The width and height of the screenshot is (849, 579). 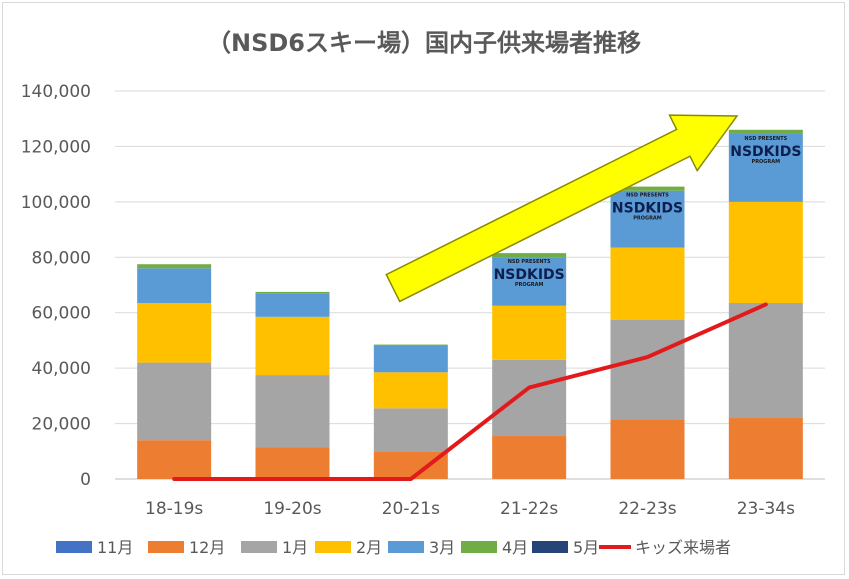 I want to click on chart-title: （NSD6スキー場）国内子供来場者推移, so click(x=424, y=43).